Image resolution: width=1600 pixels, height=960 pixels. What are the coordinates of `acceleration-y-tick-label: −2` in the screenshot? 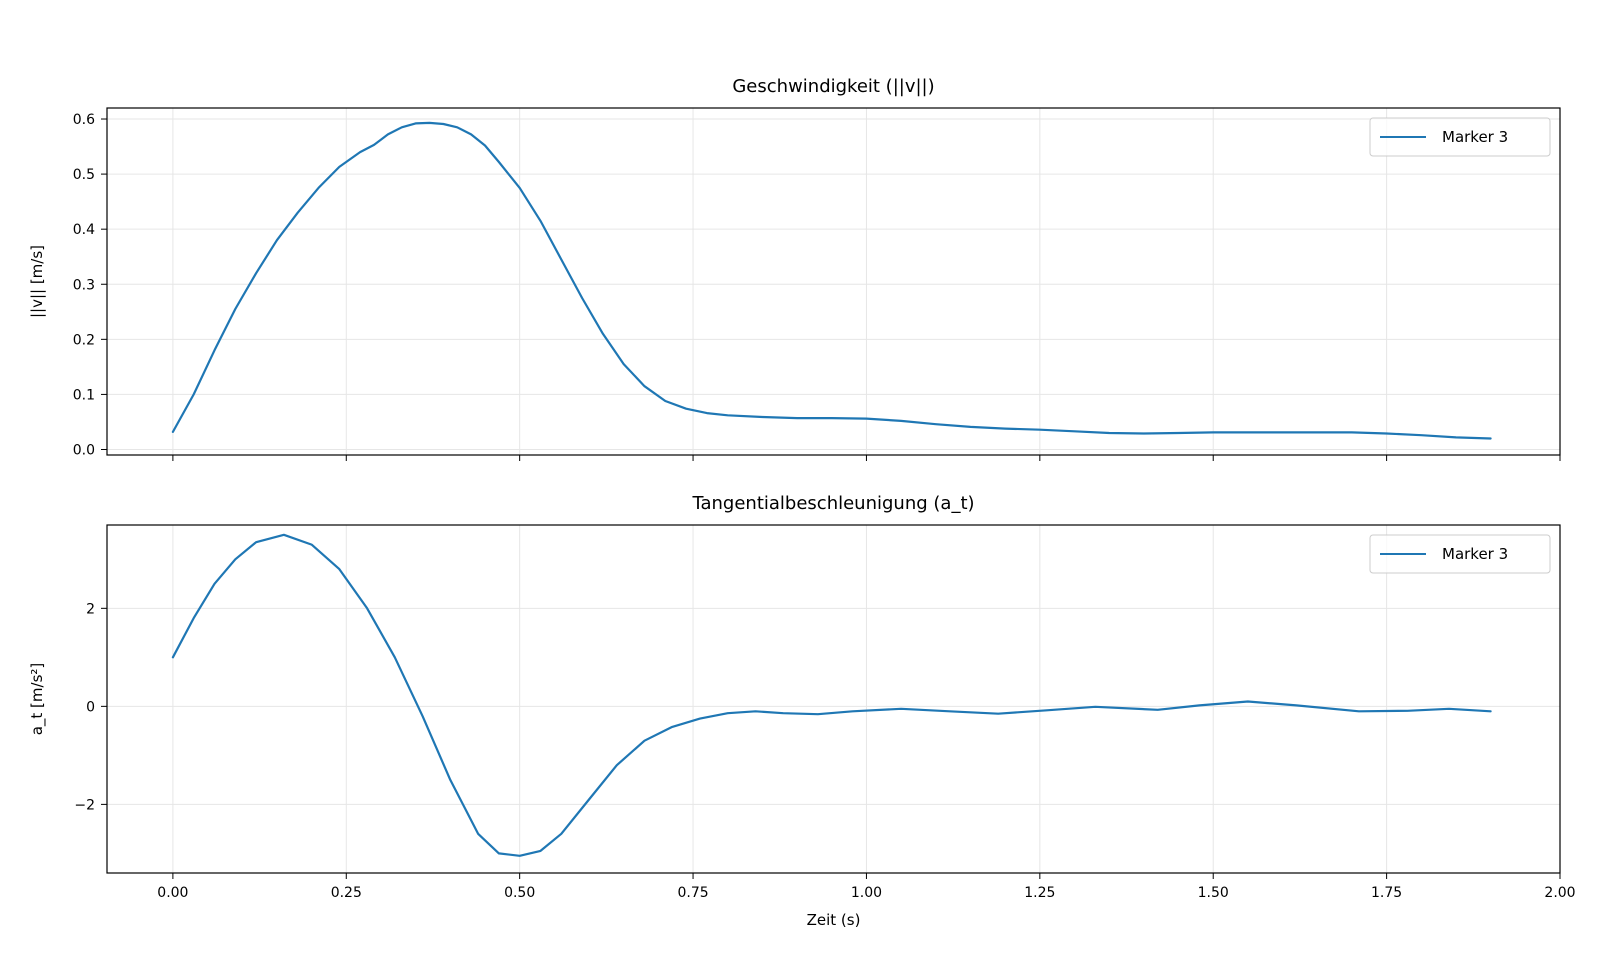 It's located at (84, 805).